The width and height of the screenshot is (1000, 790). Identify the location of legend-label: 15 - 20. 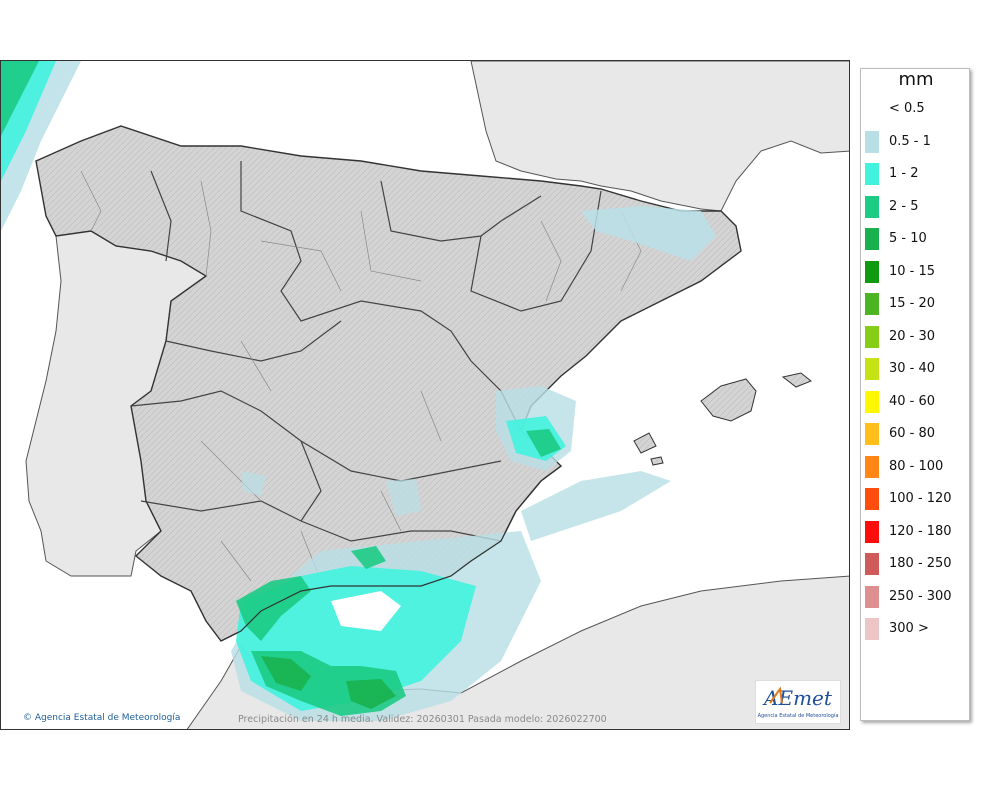
(912, 303).